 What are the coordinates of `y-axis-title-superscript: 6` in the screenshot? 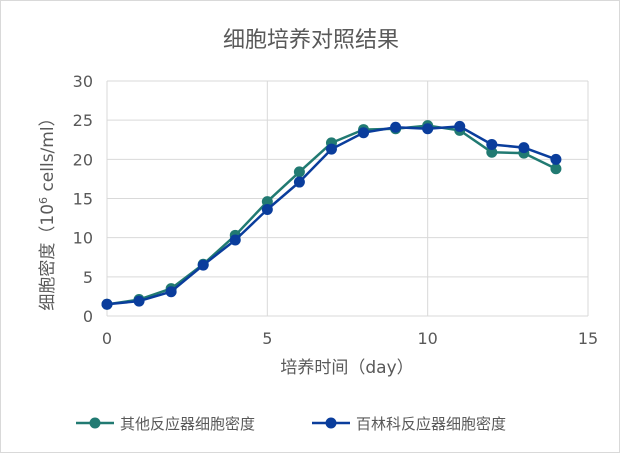 It's located at (43, 200).